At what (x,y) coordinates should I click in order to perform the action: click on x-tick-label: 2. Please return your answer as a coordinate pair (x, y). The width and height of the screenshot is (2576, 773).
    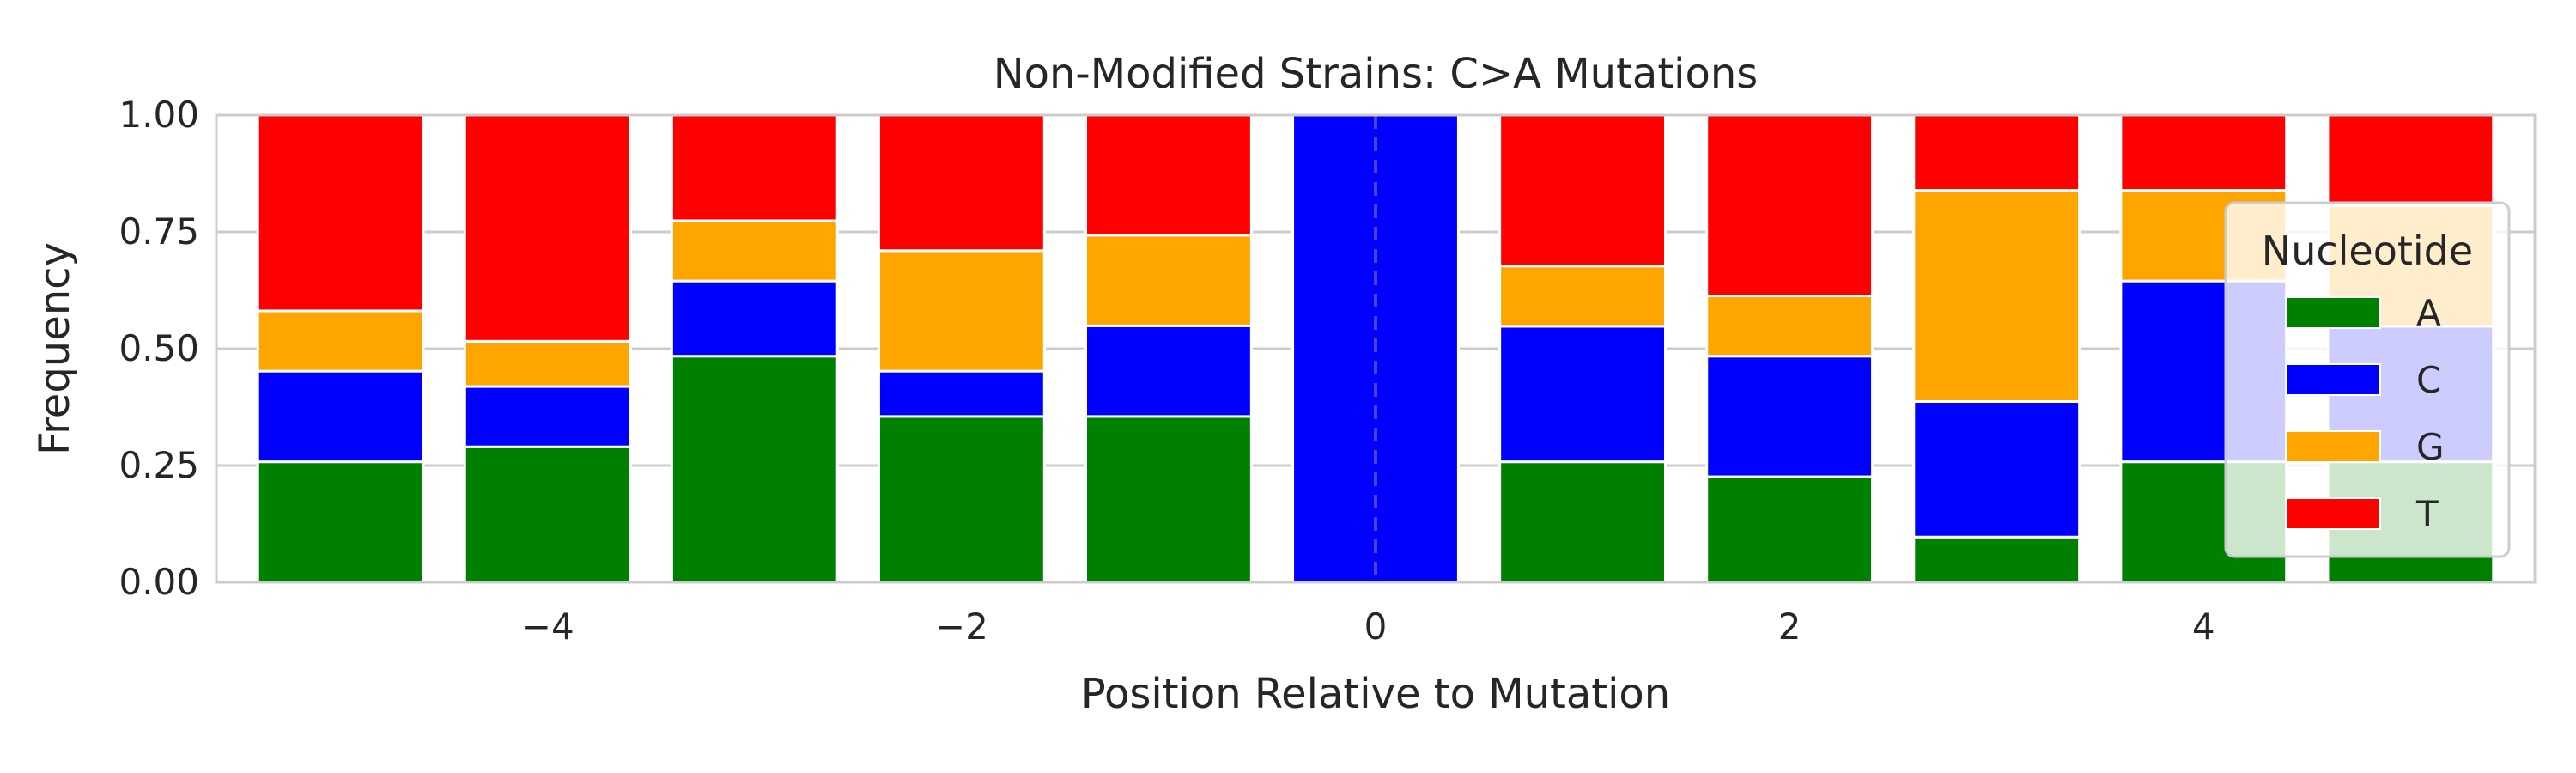
    Looking at the image, I should click on (1790, 627).